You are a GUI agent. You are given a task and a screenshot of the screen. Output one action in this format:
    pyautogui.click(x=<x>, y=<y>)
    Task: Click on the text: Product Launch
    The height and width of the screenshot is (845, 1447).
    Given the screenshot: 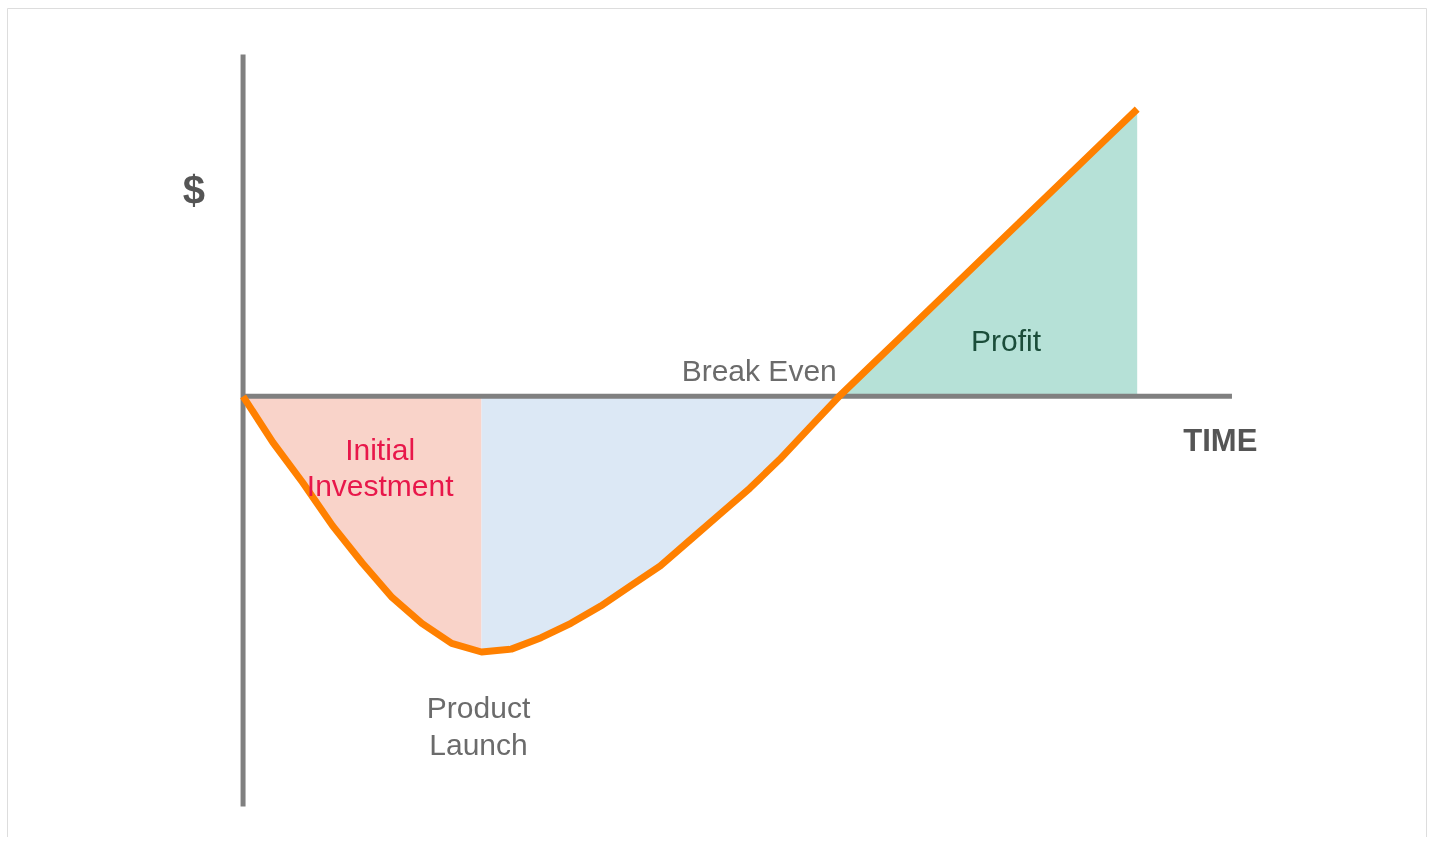 What is the action you would take?
    pyautogui.click(x=478, y=726)
    